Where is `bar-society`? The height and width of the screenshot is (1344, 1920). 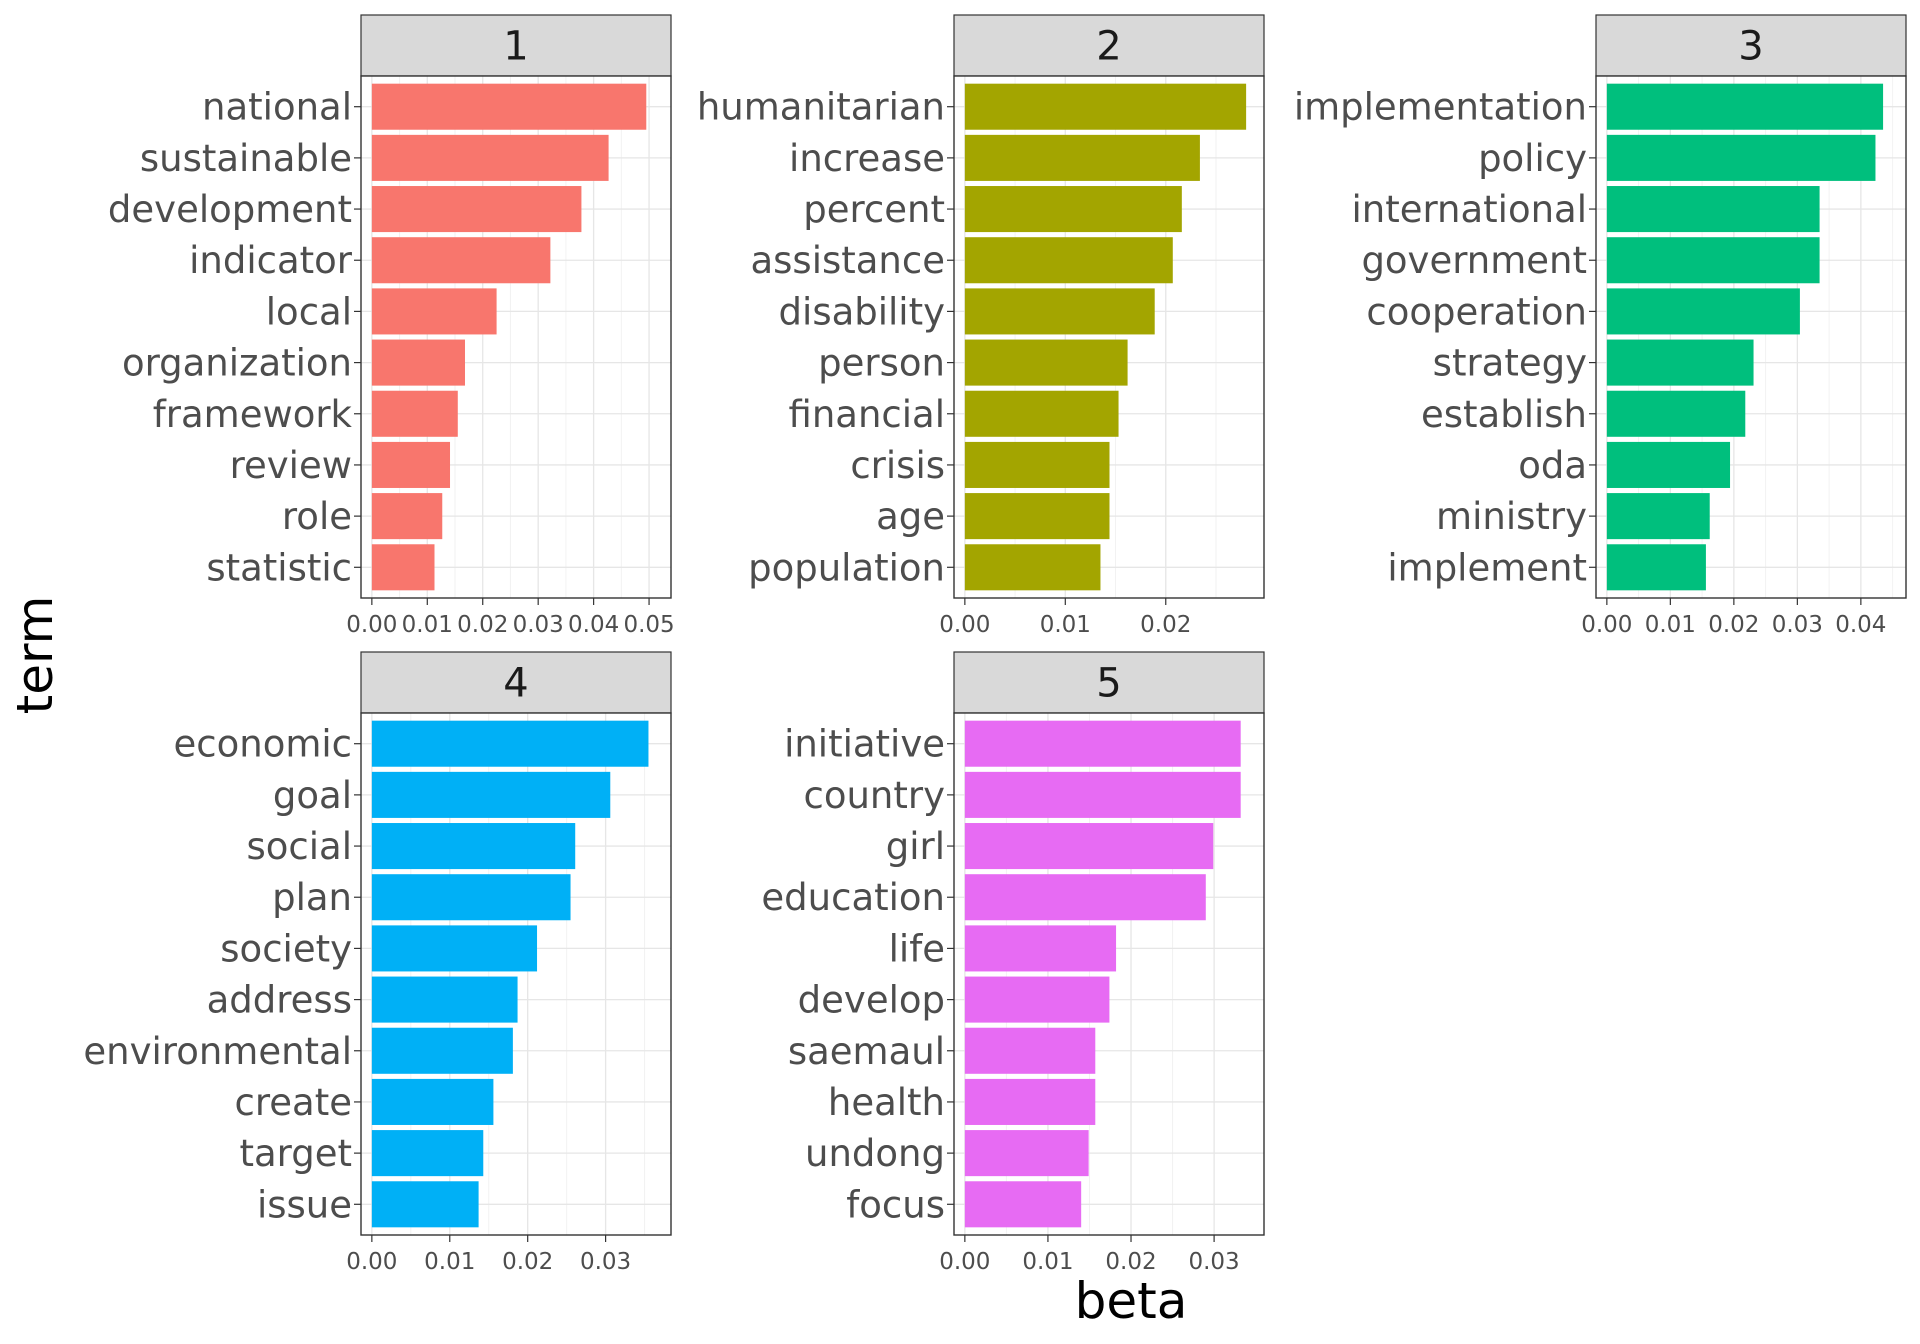 bar-society is located at coordinates (454, 948).